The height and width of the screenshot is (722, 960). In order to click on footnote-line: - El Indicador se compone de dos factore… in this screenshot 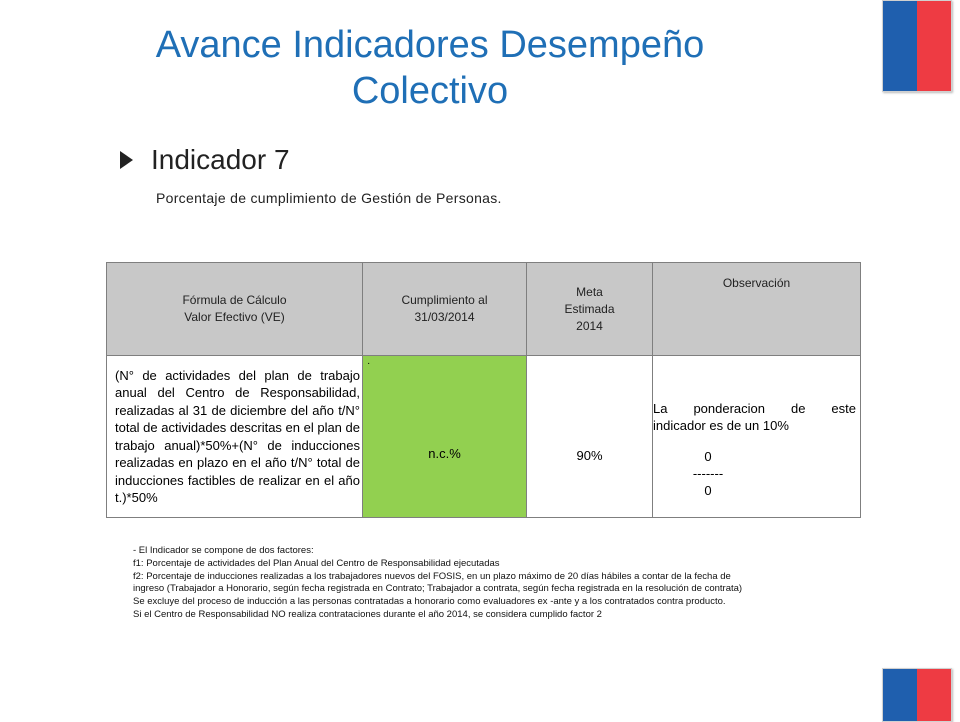, I will do `click(223, 550)`.